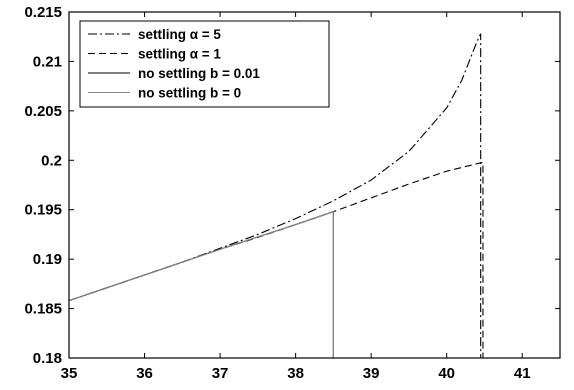 The width and height of the screenshot is (574, 390). I want to click on y-tick-label: 0.21, so click(47, 61).